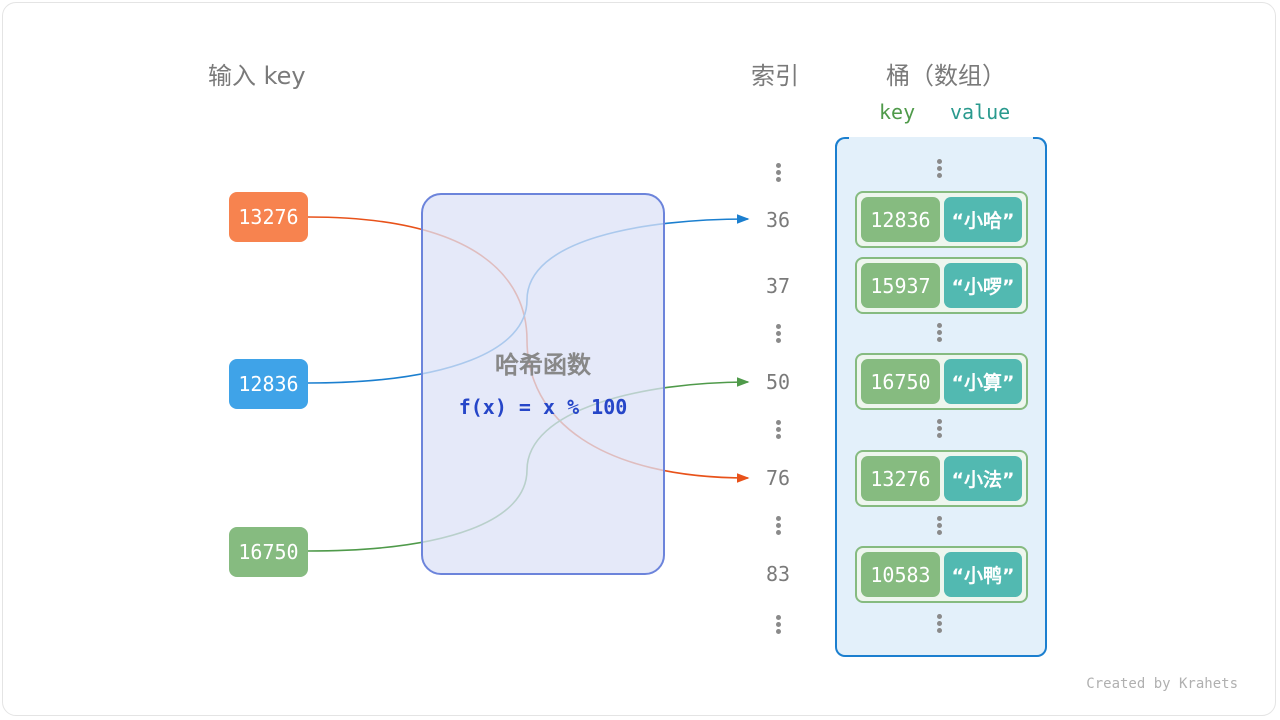 This screenshot has height=720, width=1280. I want to click on hash-function-title: 哈希函数, so click(543, 365).